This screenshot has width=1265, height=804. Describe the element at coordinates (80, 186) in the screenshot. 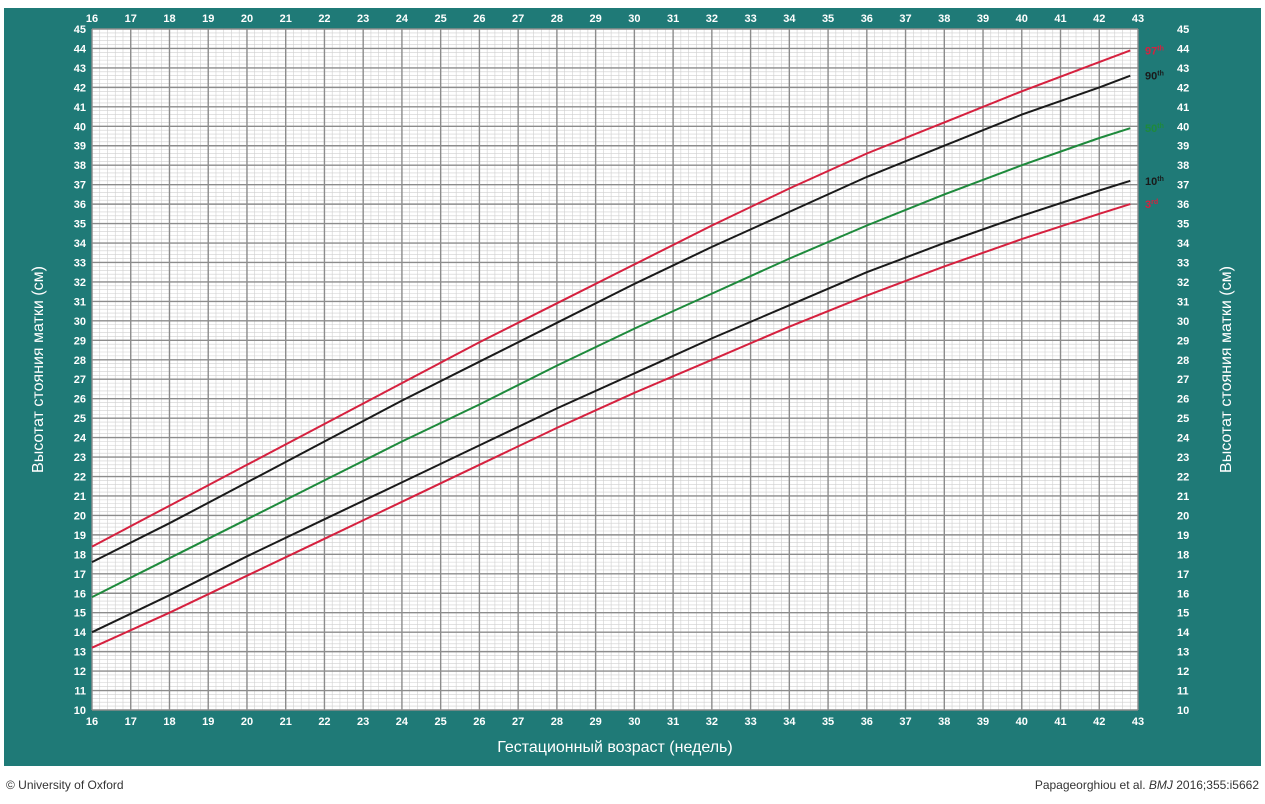

I see `y-tick-label-left: 37` at that location.